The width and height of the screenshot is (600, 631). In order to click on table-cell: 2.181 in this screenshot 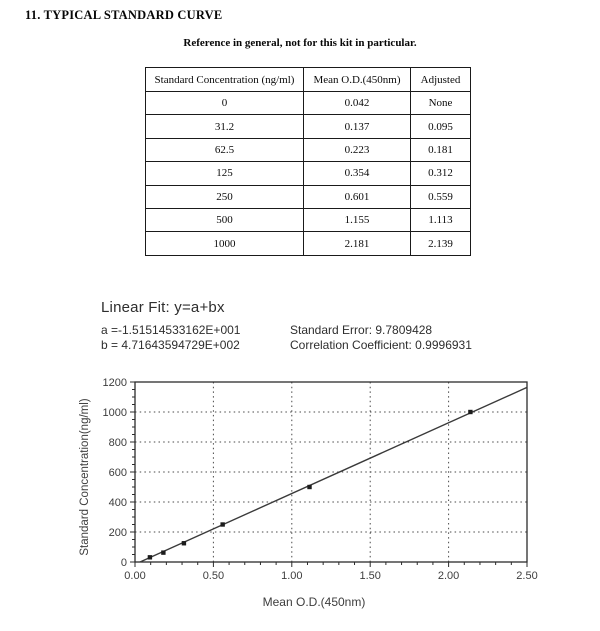, I will do `click(357, 243)`.